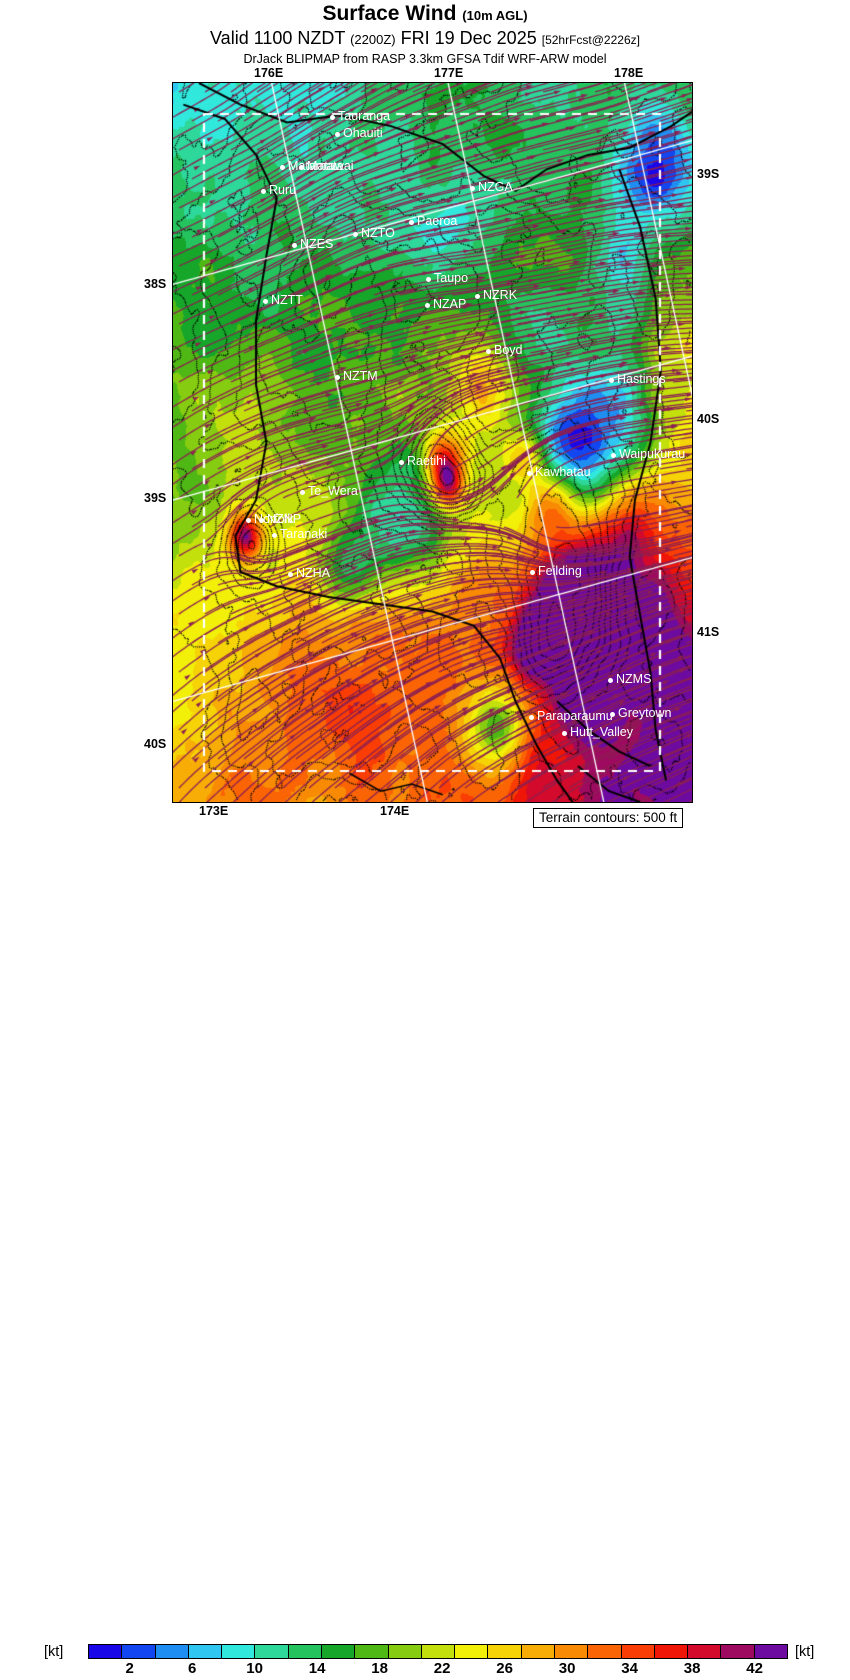 The width and height of the screenshot is (850, 1680). Describe the element at coordinates (426, 461) in the screenshot. I see `station-label: Raetihi` at that location.